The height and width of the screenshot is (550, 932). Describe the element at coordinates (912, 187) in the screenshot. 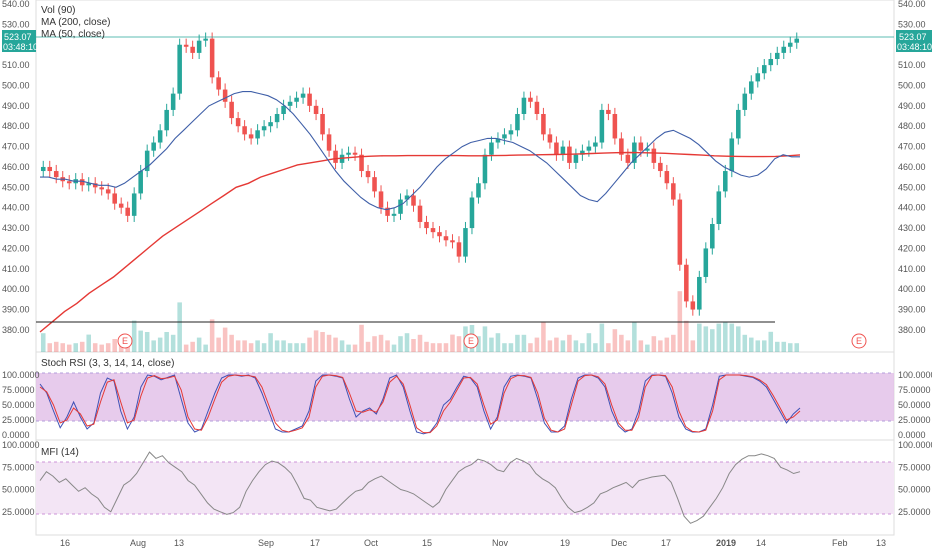

I see `price-tick-label: 450.00` at that location.